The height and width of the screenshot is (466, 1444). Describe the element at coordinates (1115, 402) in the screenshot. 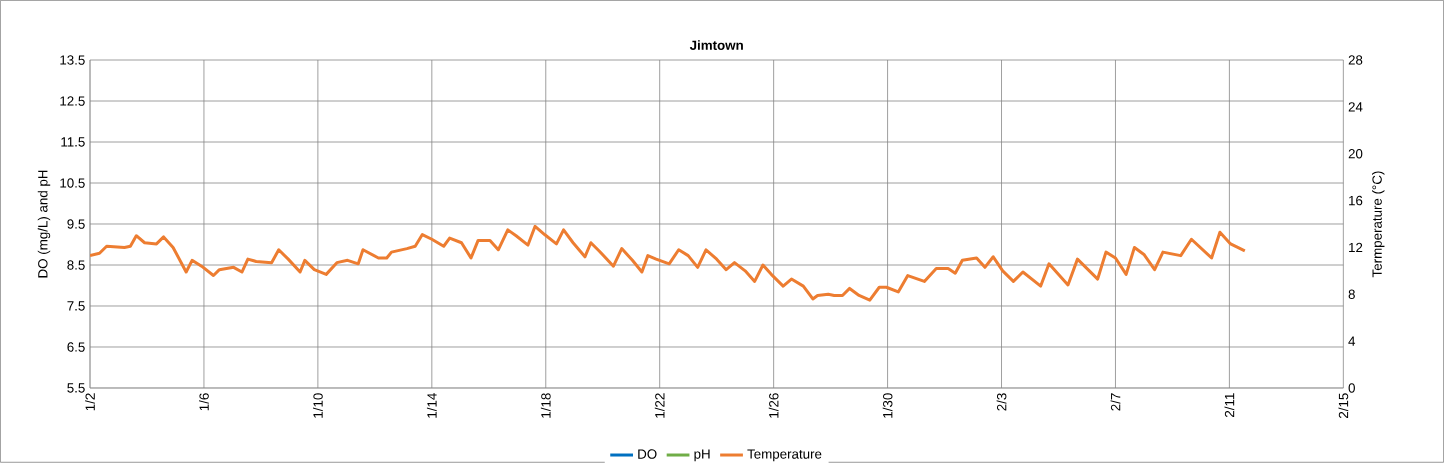

I see `x-tick-label: 2/7` at that location.